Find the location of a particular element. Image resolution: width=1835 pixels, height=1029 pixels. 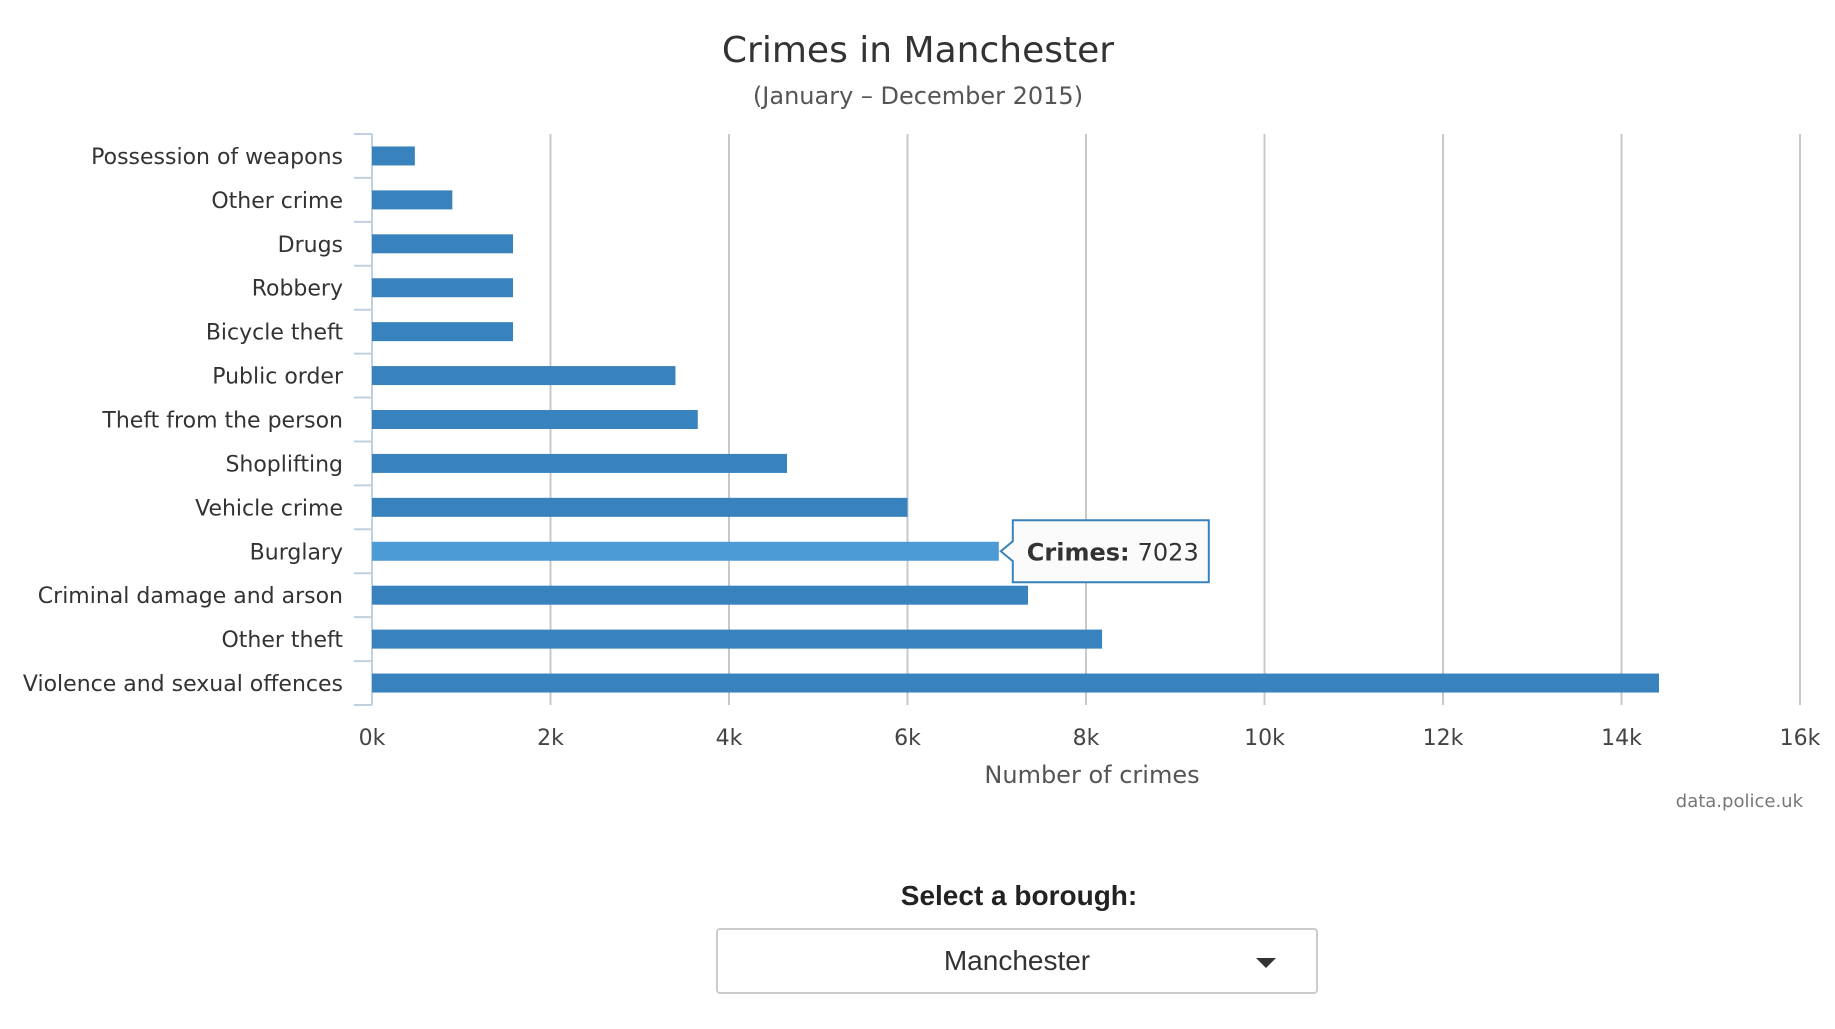

borough-select: Manchester is located at coordinates (1017, 961).